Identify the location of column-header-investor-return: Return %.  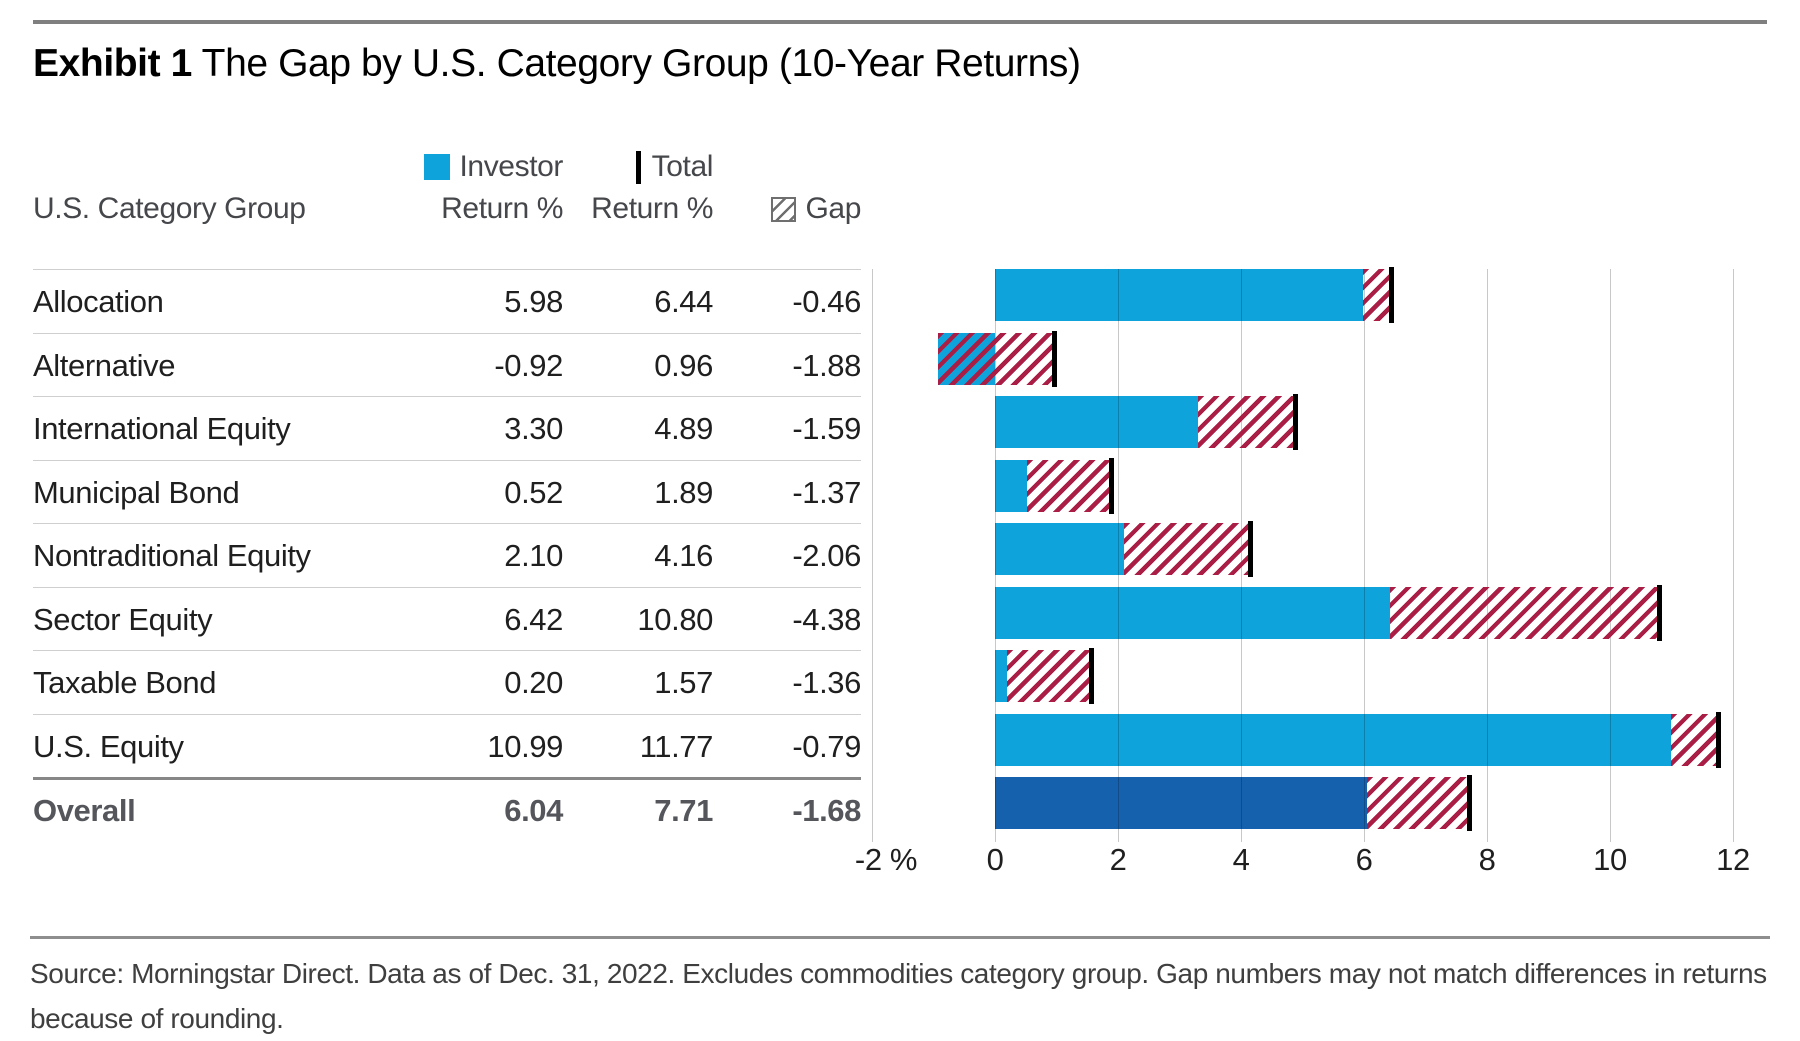
(502, 209).